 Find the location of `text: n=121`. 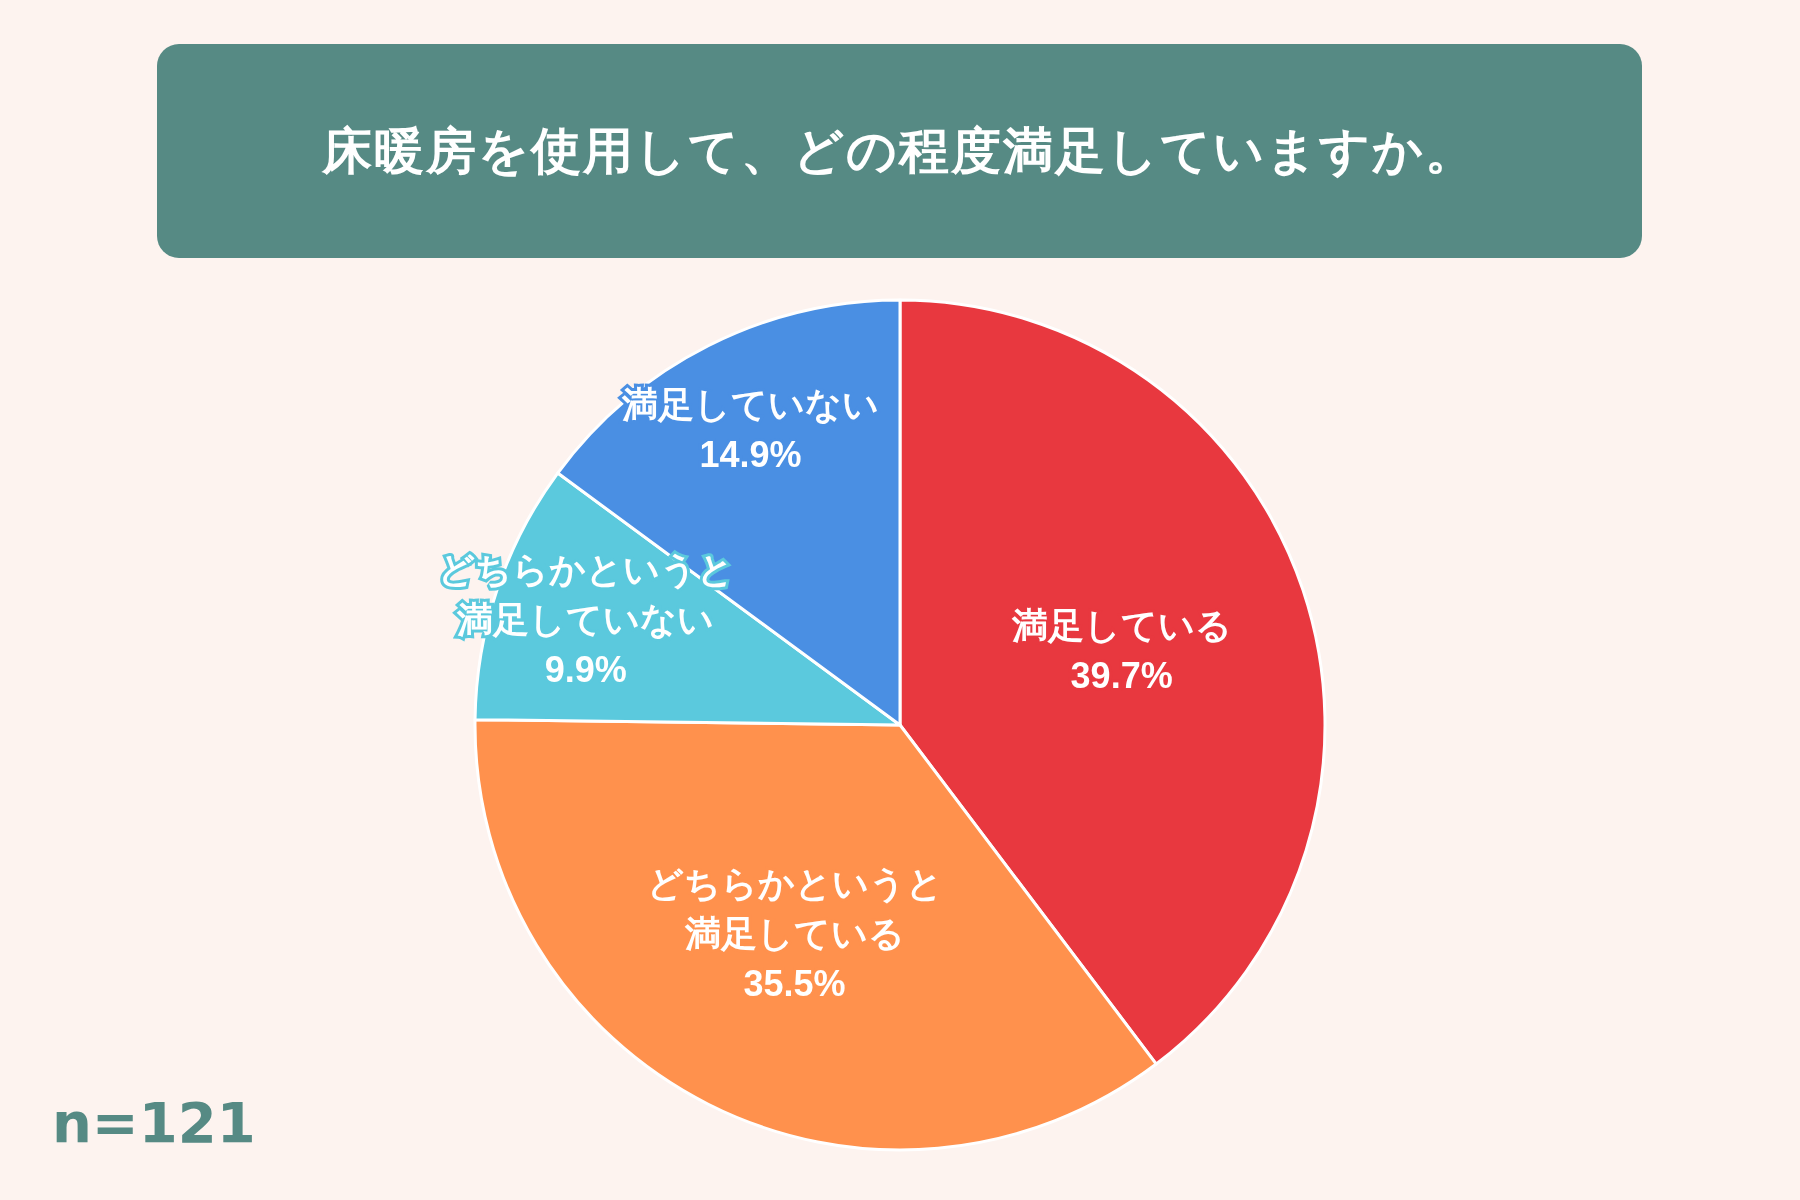

text: n=121 is located at coordinates (154, 1122).